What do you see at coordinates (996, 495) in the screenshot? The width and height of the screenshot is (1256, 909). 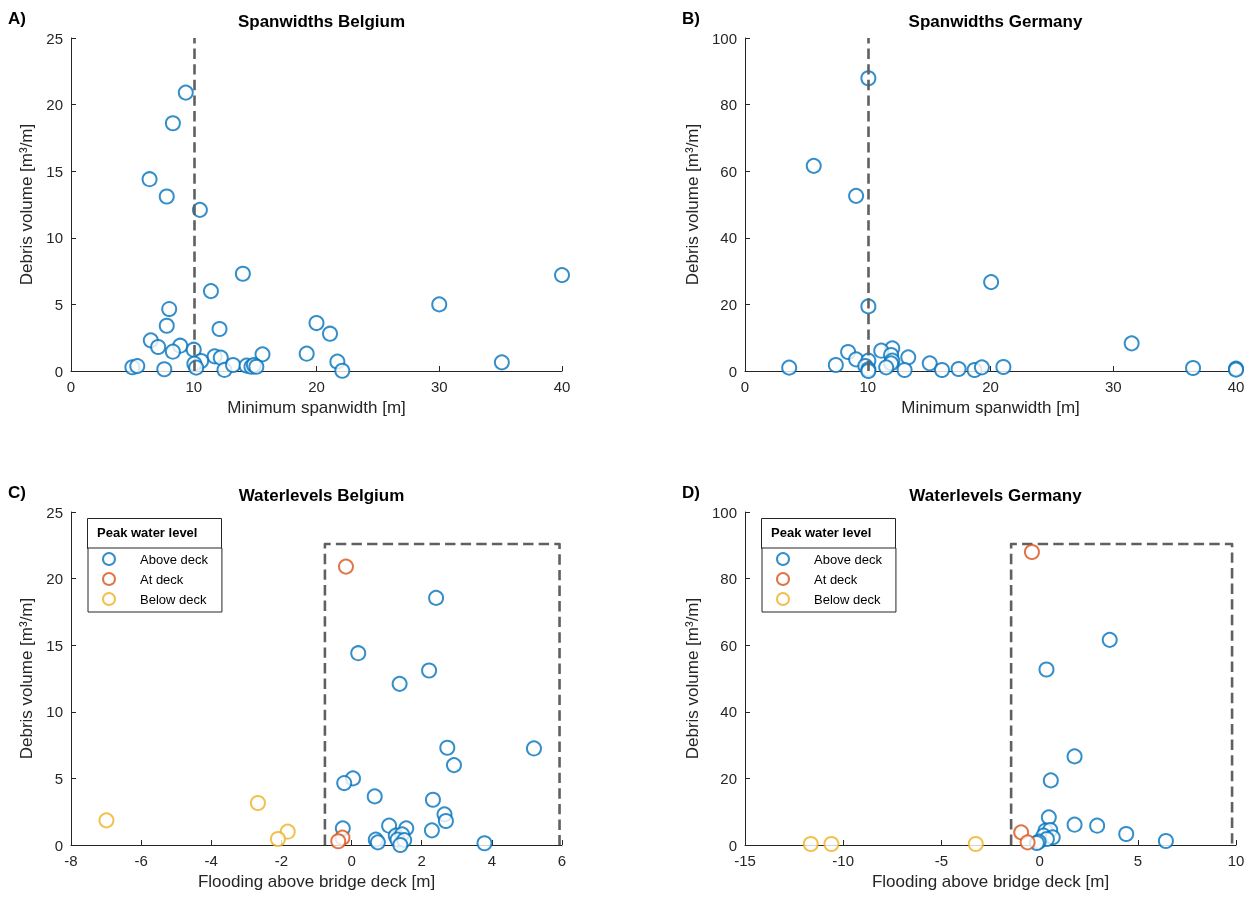 I see `chart-title: Waterlevels Germany` at bounding box center [996, 495].